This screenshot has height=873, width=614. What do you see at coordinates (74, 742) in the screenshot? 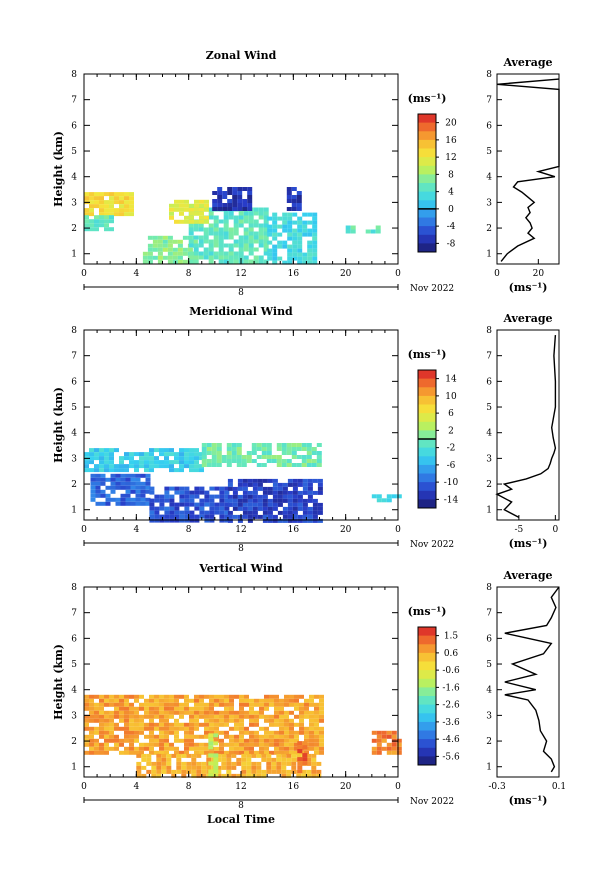
I see `y-tick-label: 2` at bounding box center [74, 742].